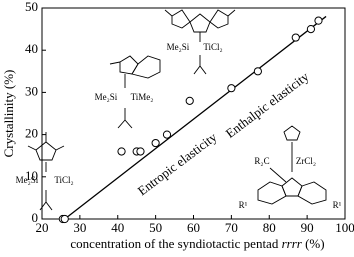 This screenshot has width=354, height=257. What do you see at coordinates (155, 227) in the screenshot?
I see `x-tick-label: 50` at bounding box center [155, 227].